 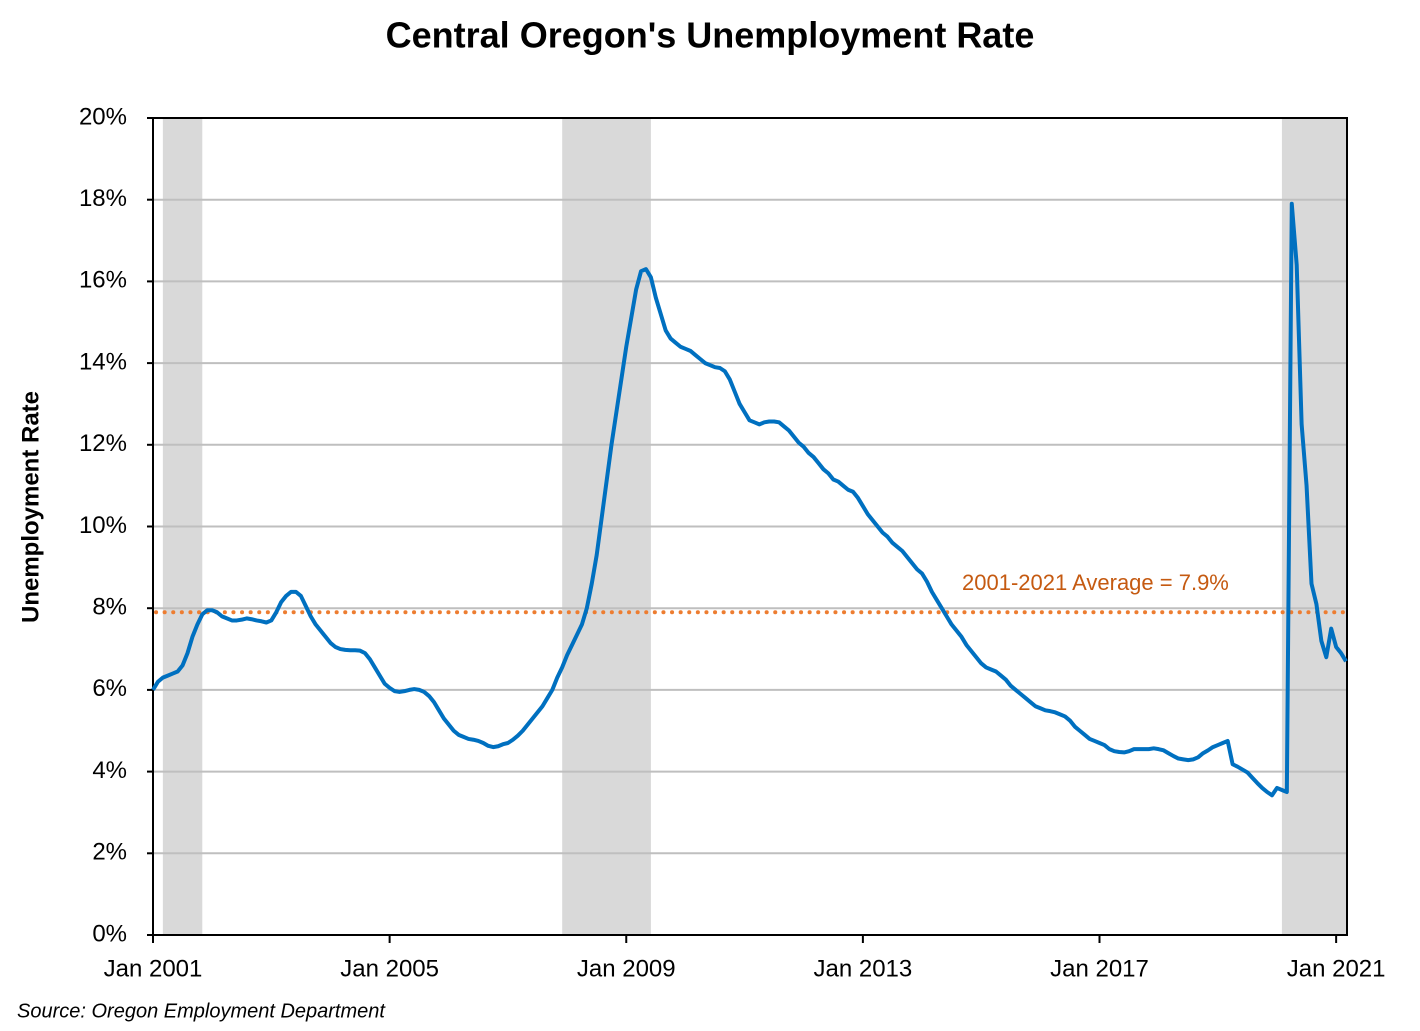 I want to click on chart-title: Central Oregon's Unemployment Rate, so click(x=710, y=35).